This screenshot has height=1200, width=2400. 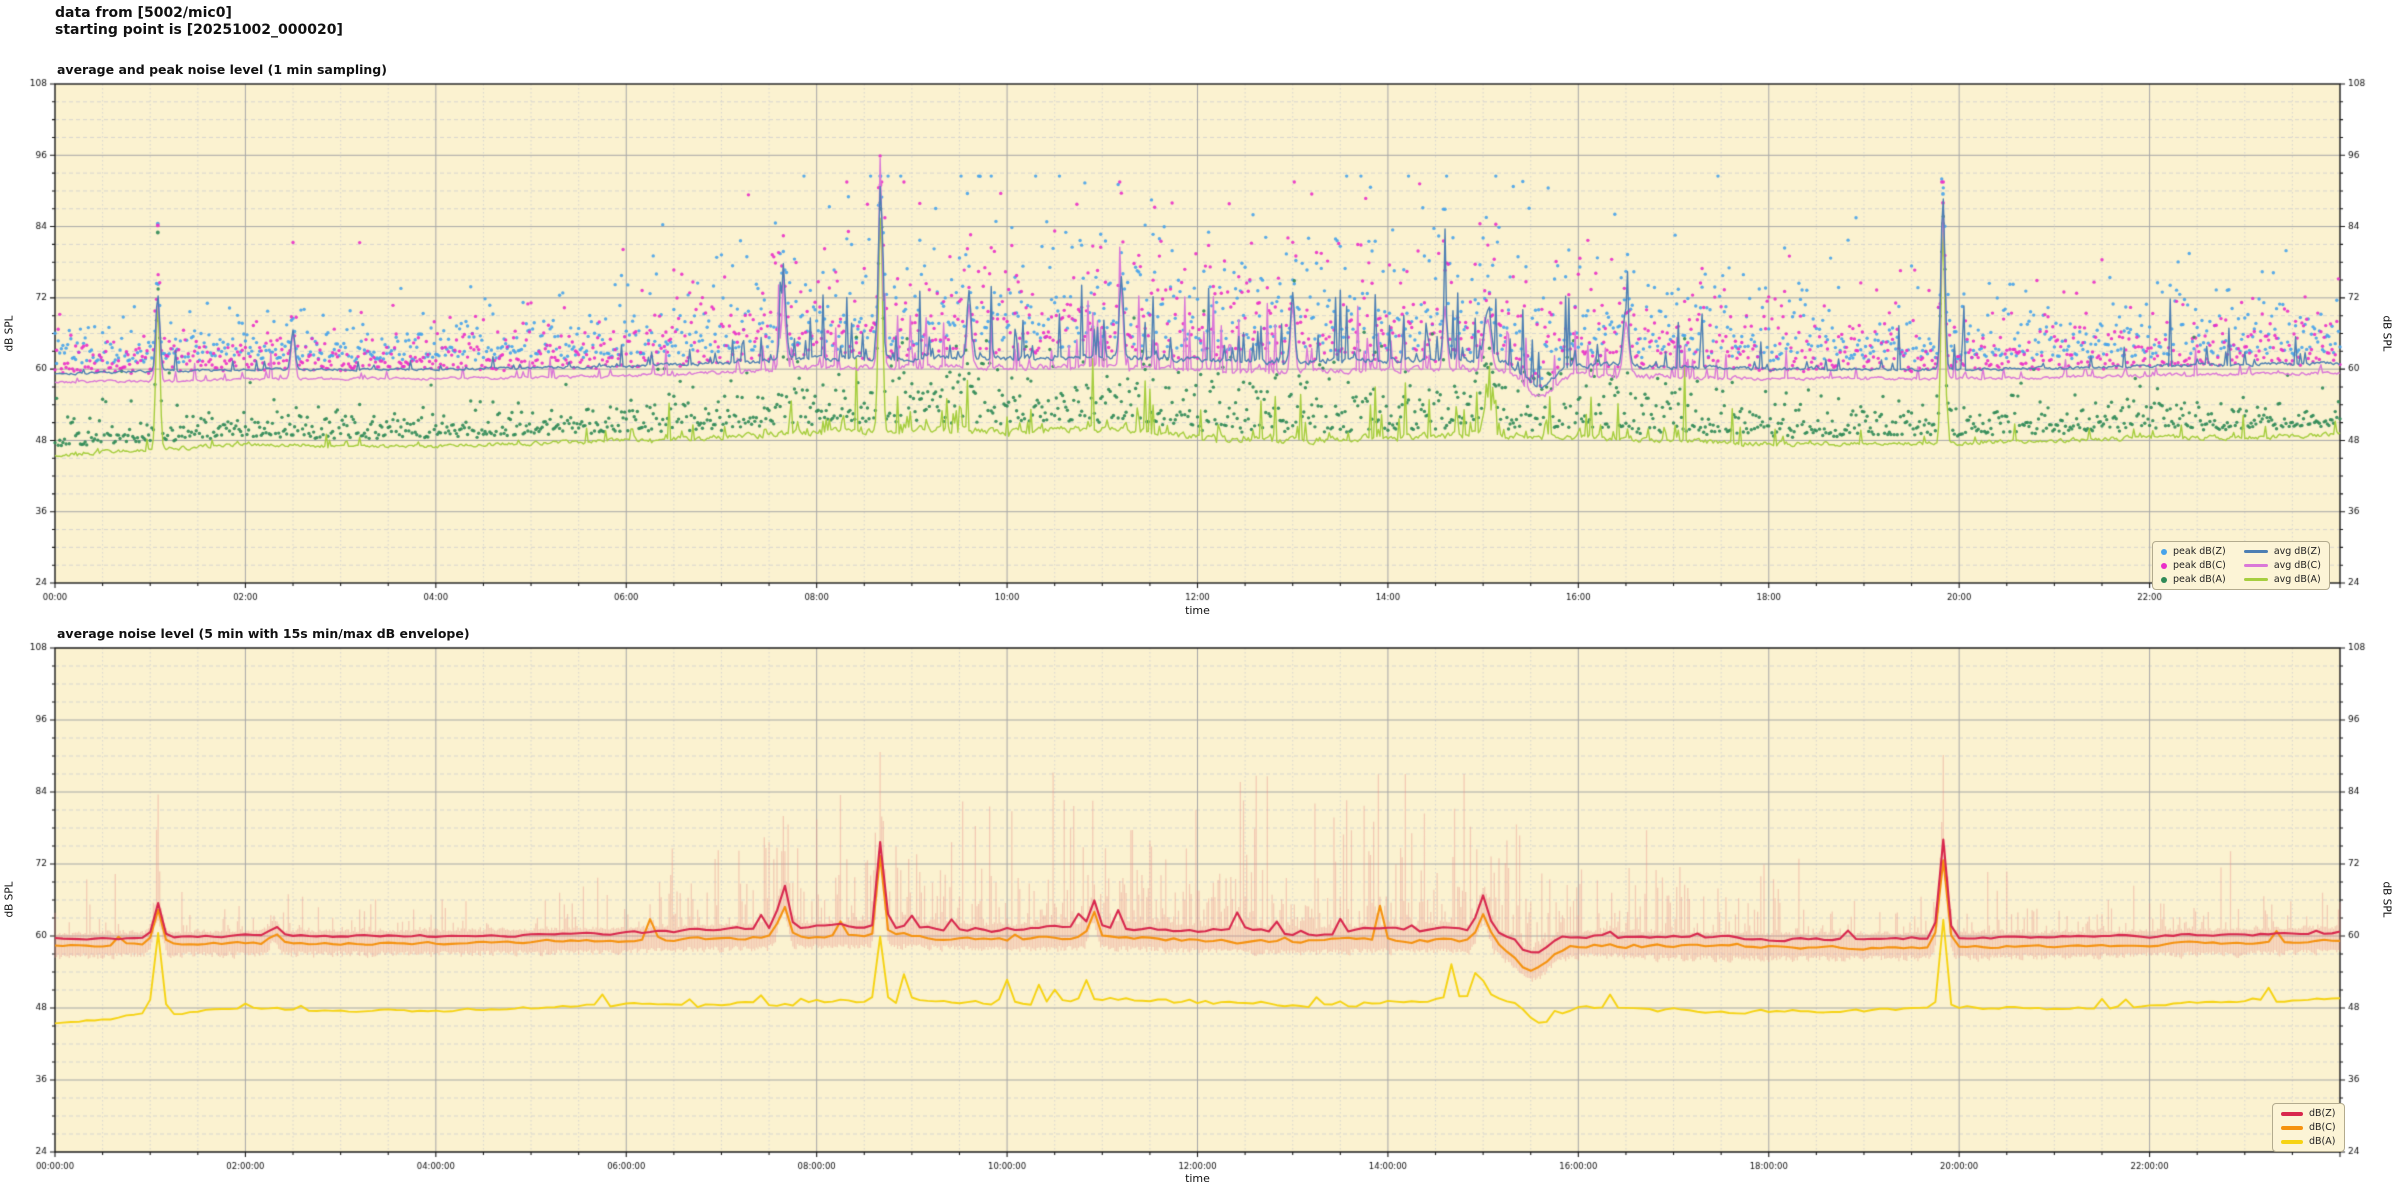 I want to click on legend-item-peak-dbc: peak dB(C), so click(x=2193, y=565).